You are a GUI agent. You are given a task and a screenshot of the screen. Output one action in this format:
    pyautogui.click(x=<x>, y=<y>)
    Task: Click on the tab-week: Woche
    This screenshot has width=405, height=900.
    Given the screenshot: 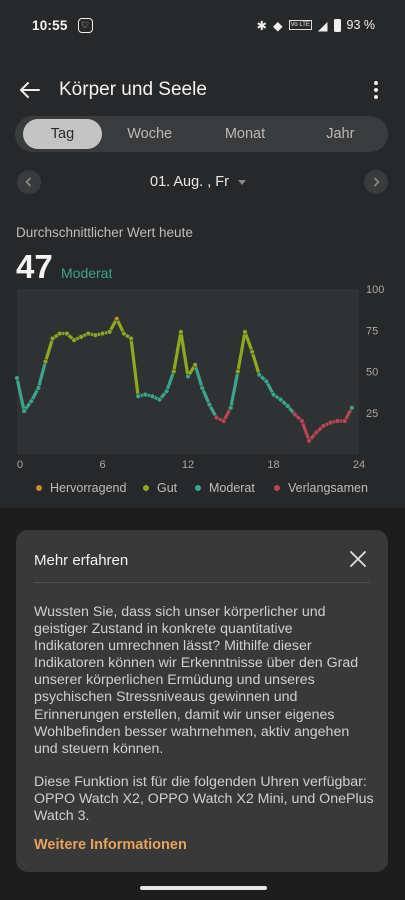 What is the action you would take?
    pyautogui.click(x=150, y=134)
    